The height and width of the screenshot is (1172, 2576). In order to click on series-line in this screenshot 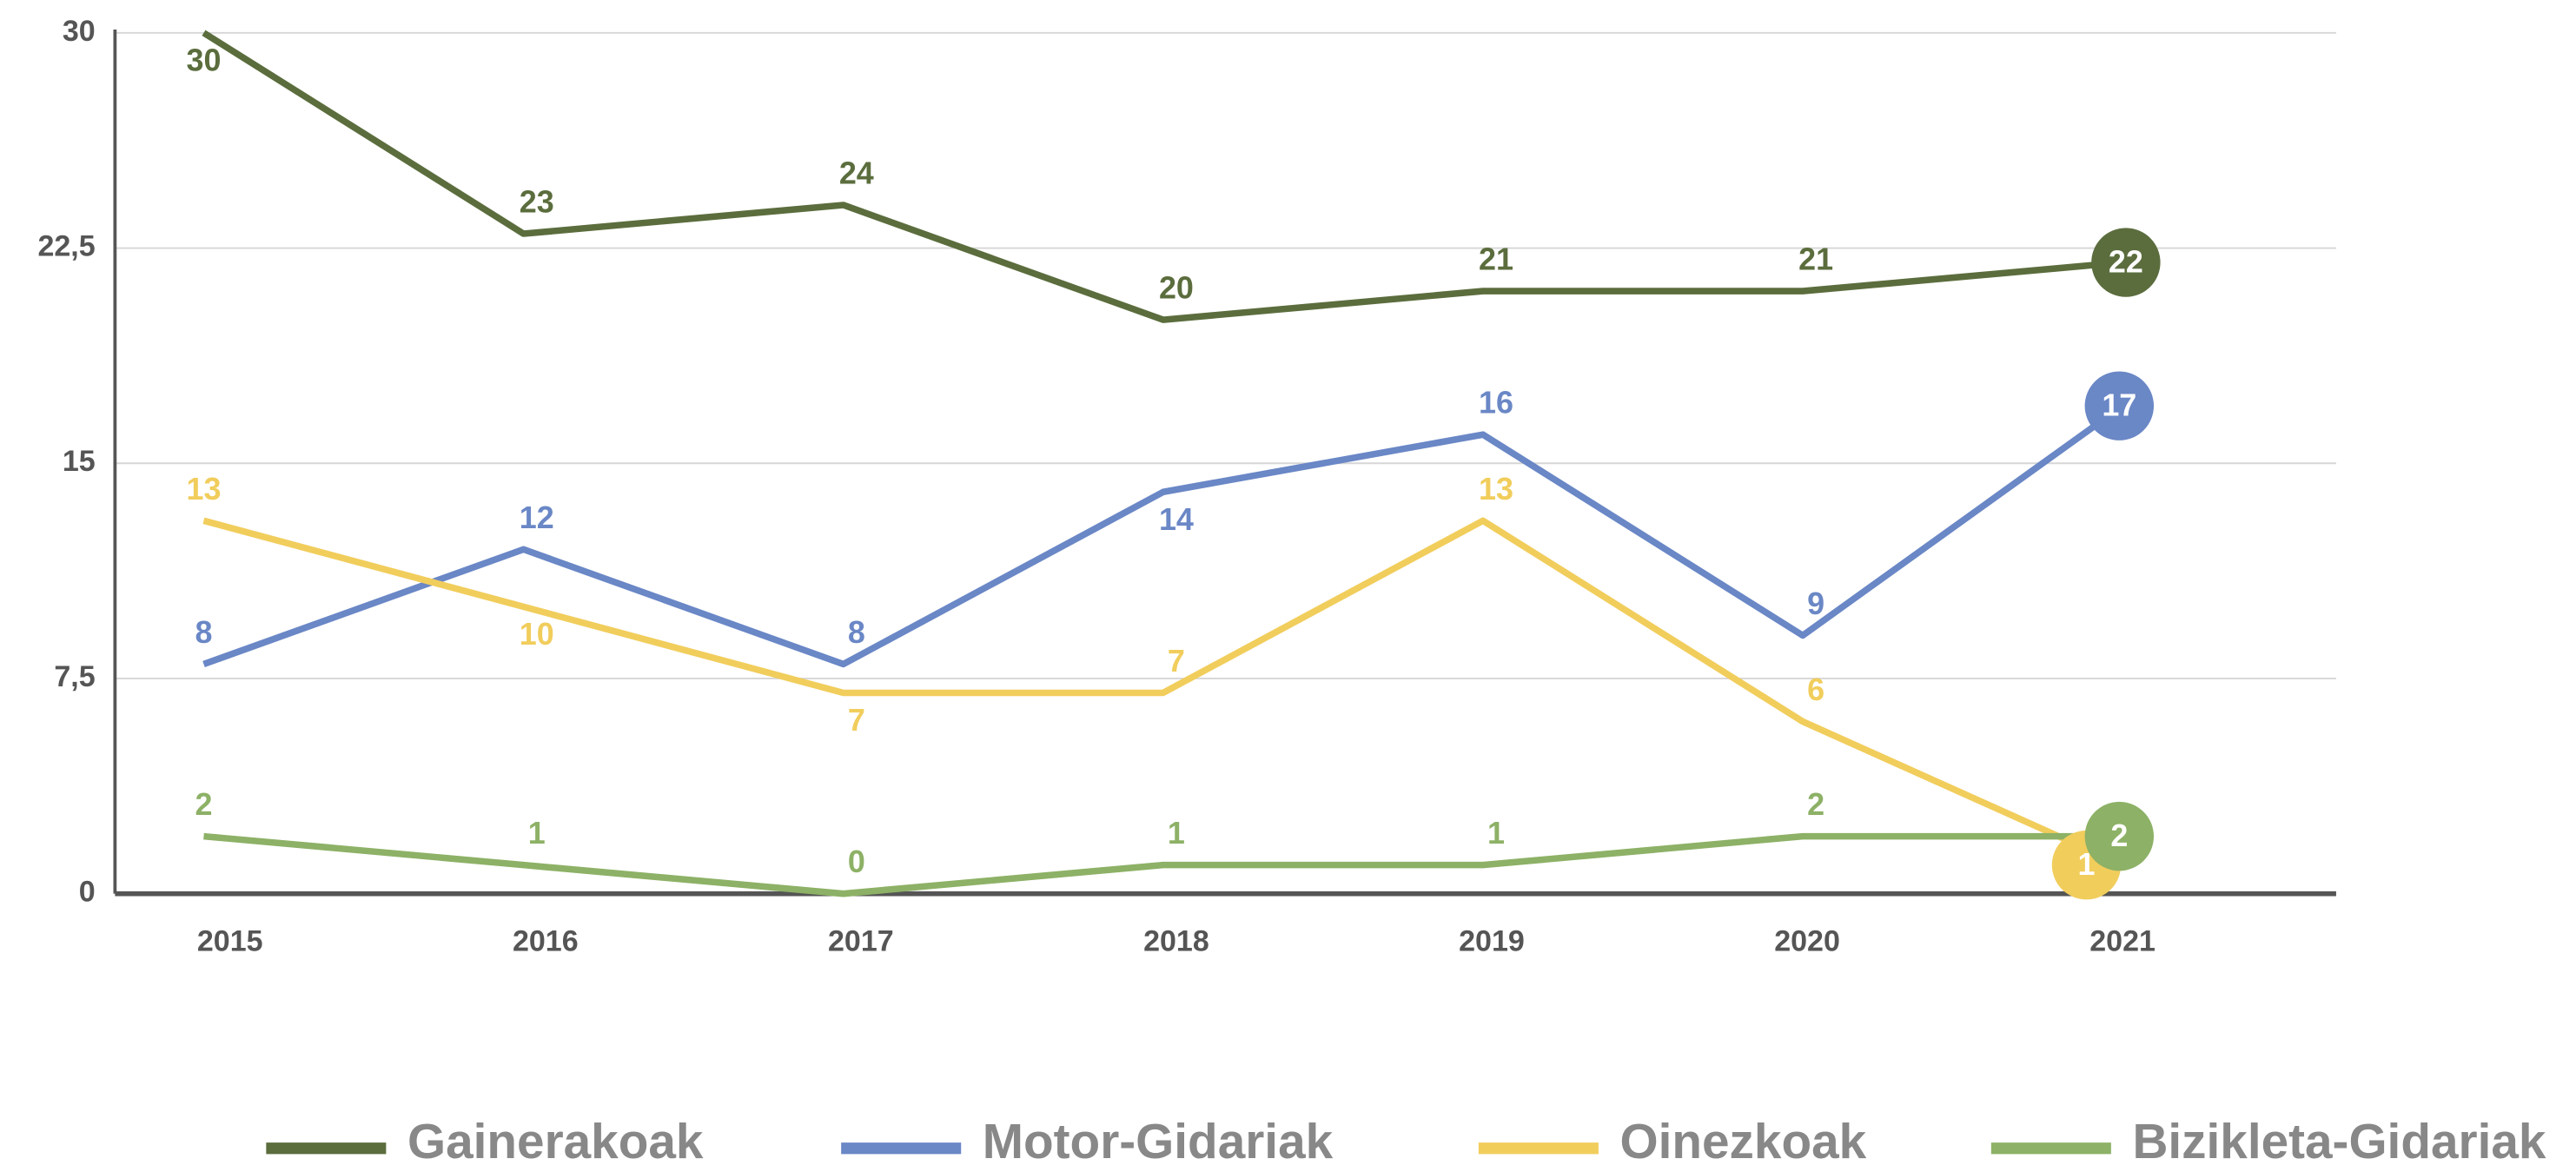, I will do `click(1163, 864)`.